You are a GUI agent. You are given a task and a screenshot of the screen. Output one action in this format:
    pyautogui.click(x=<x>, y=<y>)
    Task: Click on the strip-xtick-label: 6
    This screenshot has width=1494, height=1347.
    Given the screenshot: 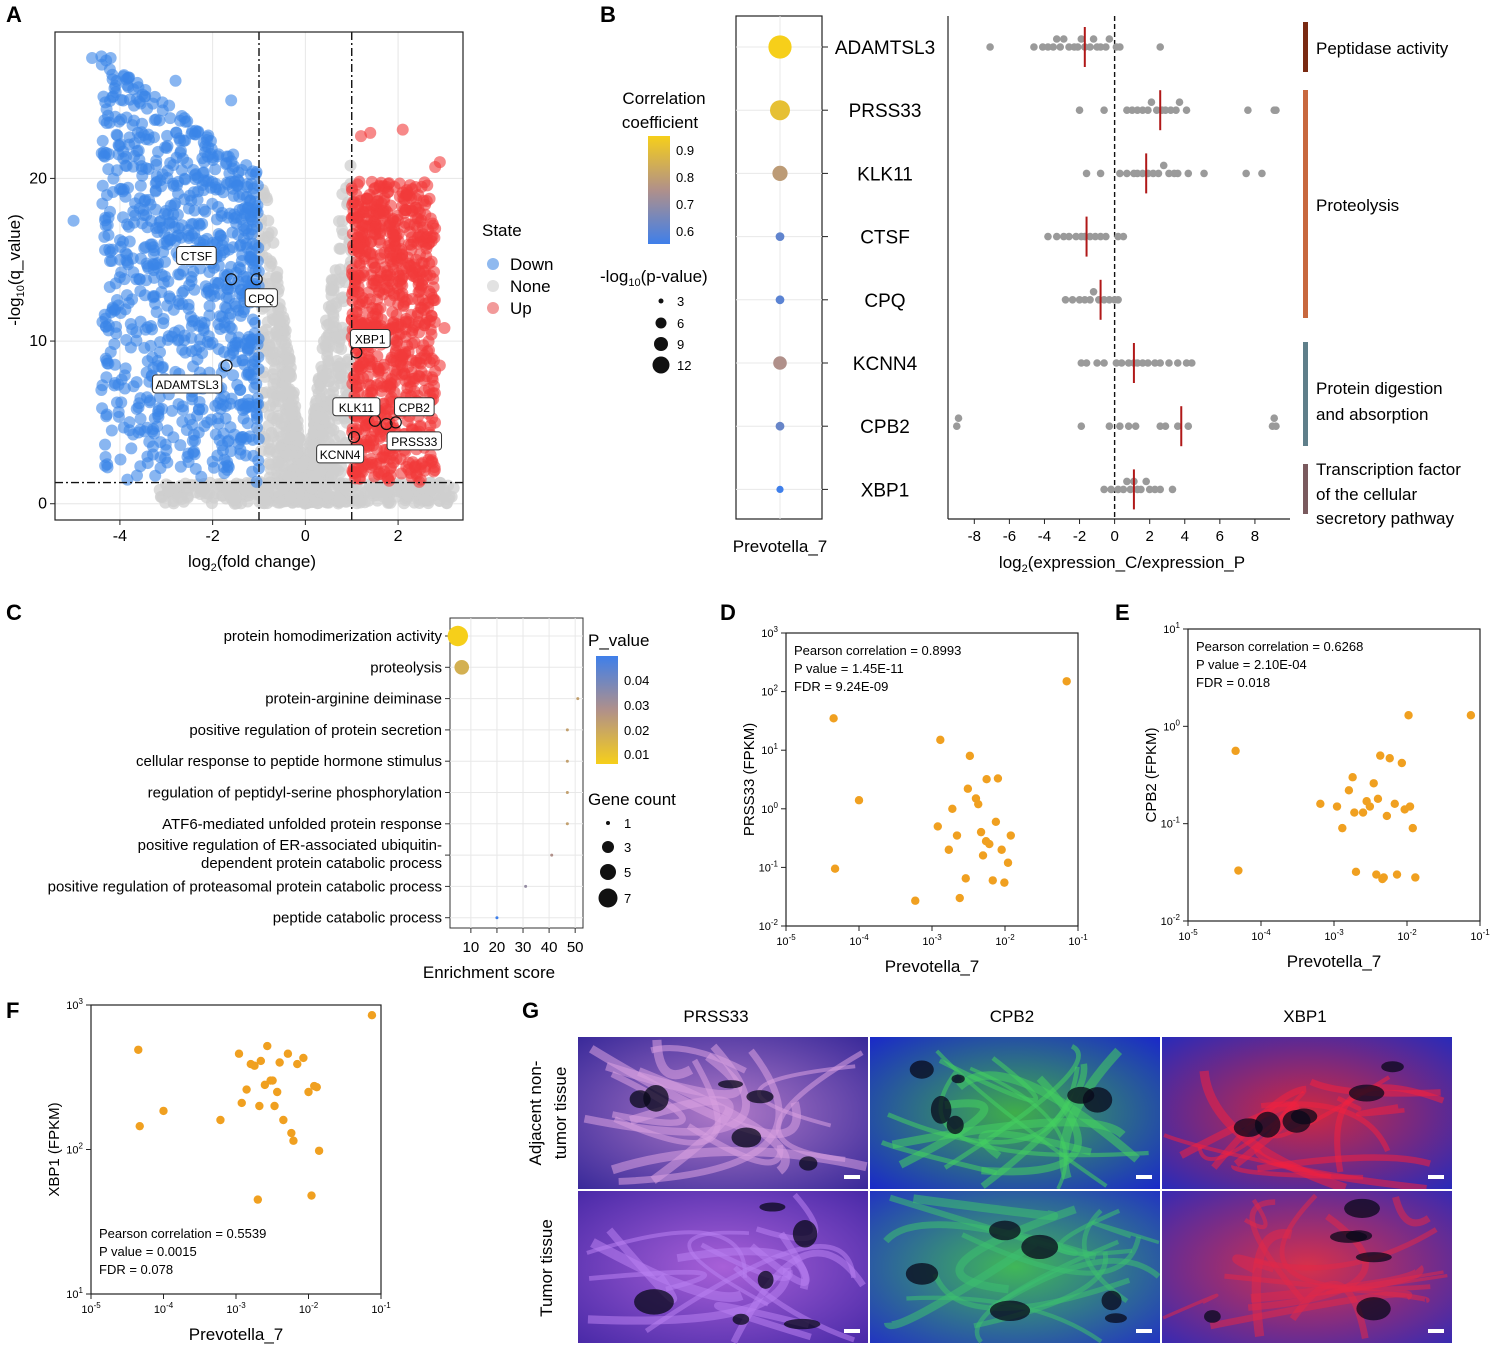 What is the action you would take?
    pyautogui.click(x=1220, y=536)
    